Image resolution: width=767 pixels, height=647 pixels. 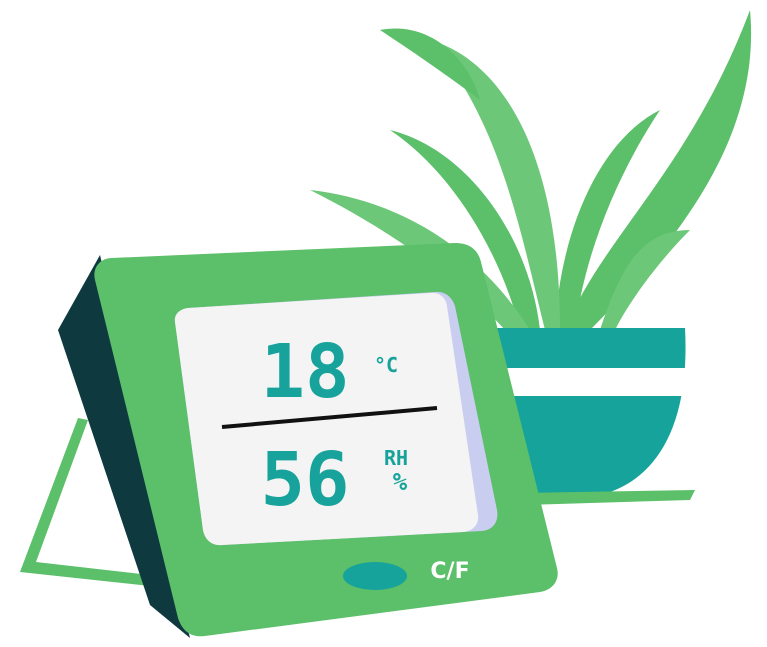 What do you see at coordinates (595, 416) in the screenshot?
I see `pot` at bounding box center [595, 416].